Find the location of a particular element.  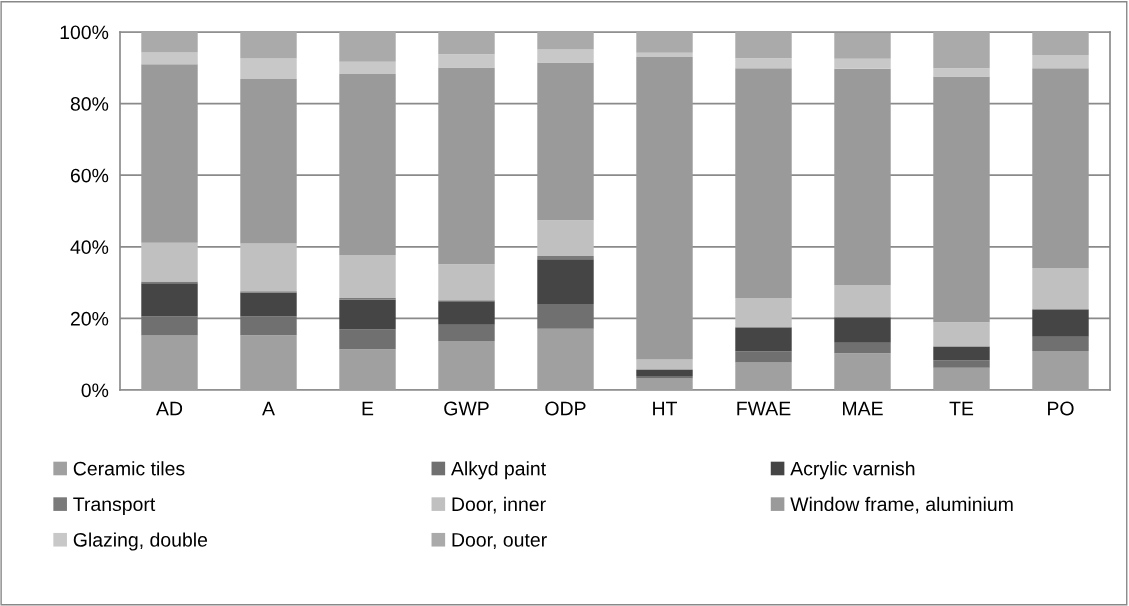

legend-label: Acrylic varnish is located at coordinates (852, 470).